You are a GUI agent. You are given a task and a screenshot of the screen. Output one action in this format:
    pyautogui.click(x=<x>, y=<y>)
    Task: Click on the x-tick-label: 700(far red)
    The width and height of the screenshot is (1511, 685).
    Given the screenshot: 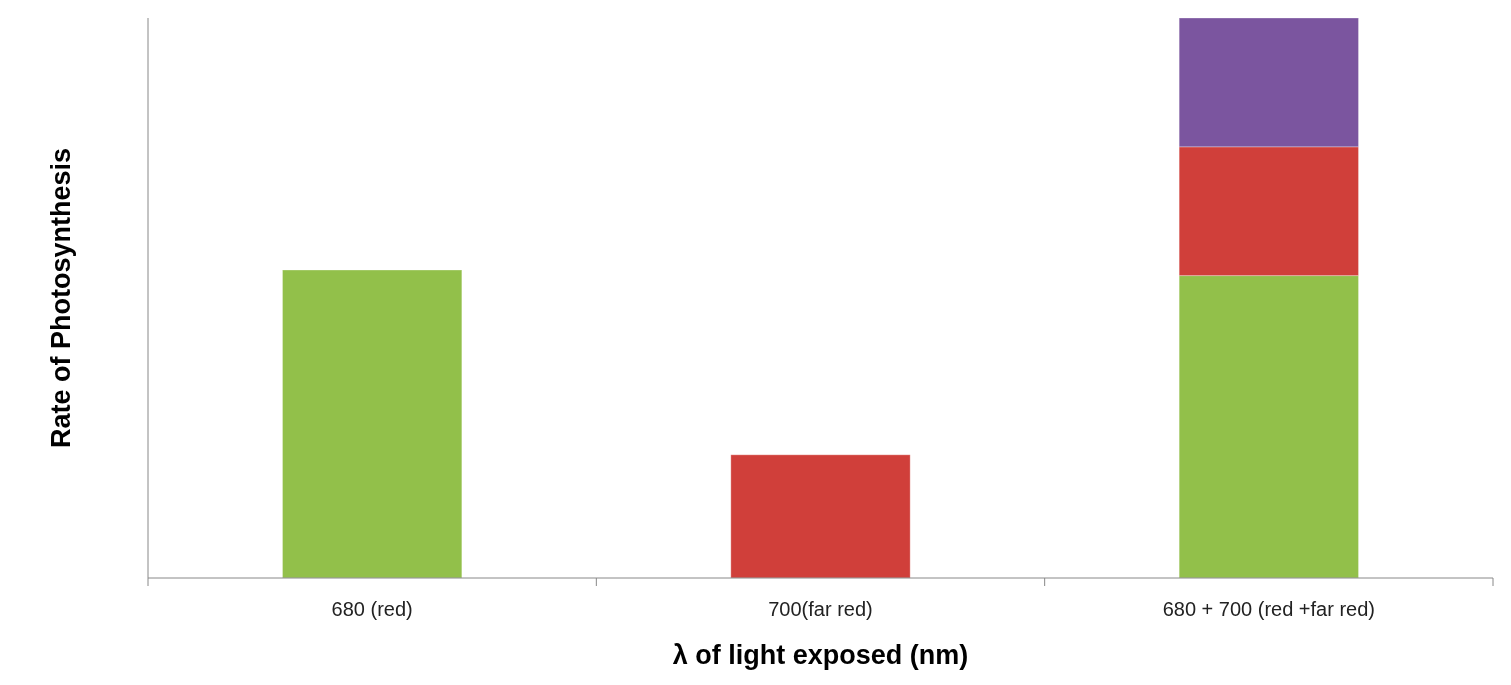 What is the action you would take?
    pyautogui.click(x=820, y=609)
    